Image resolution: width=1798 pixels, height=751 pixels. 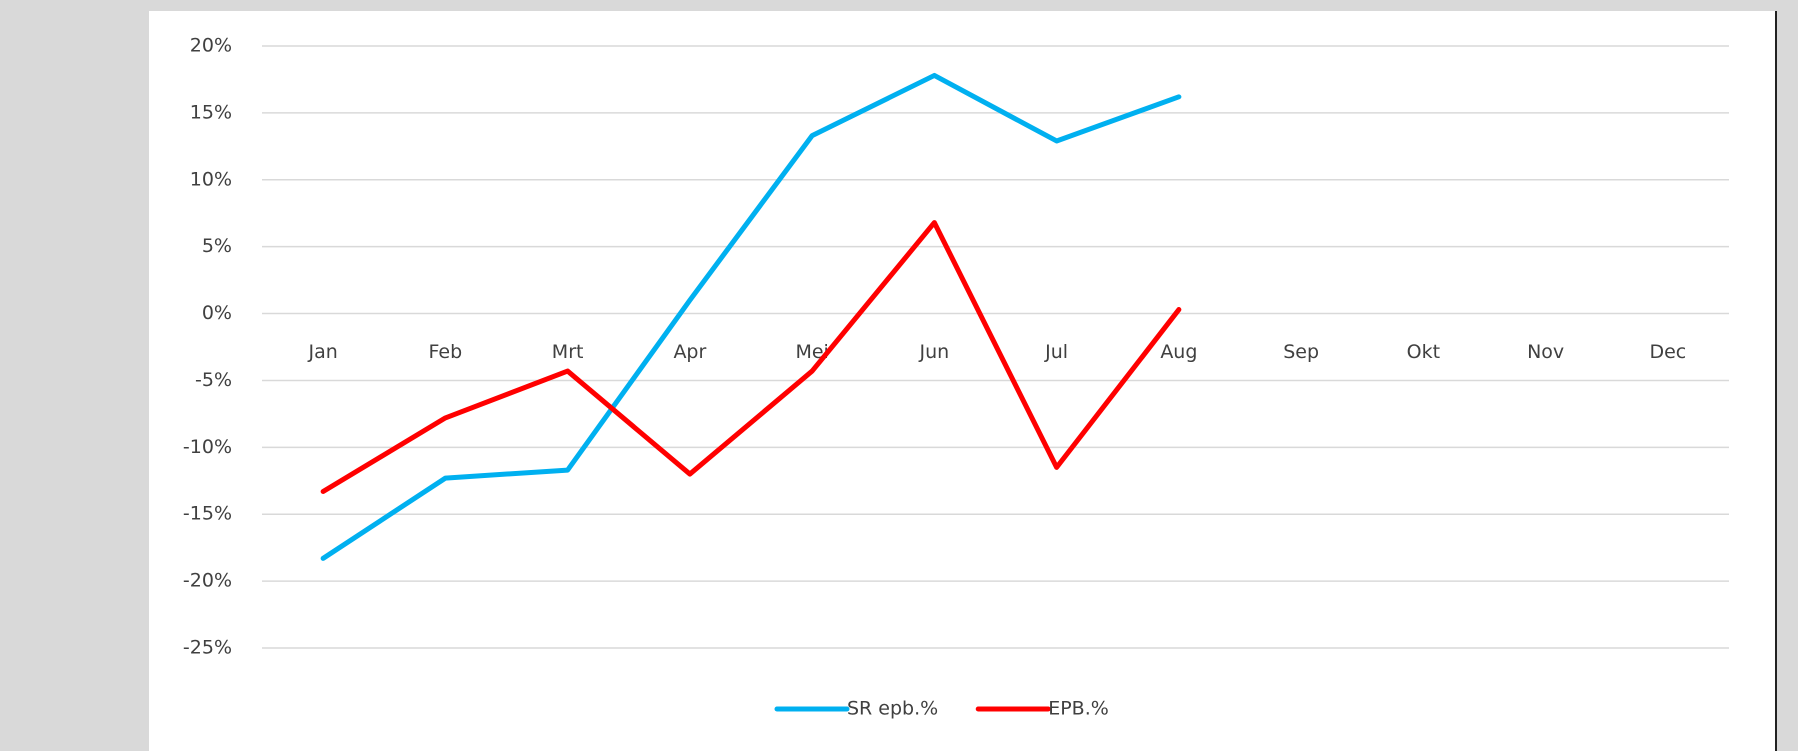 I want to click on x-tick-label: Jul, so click(x=1056, y=352).